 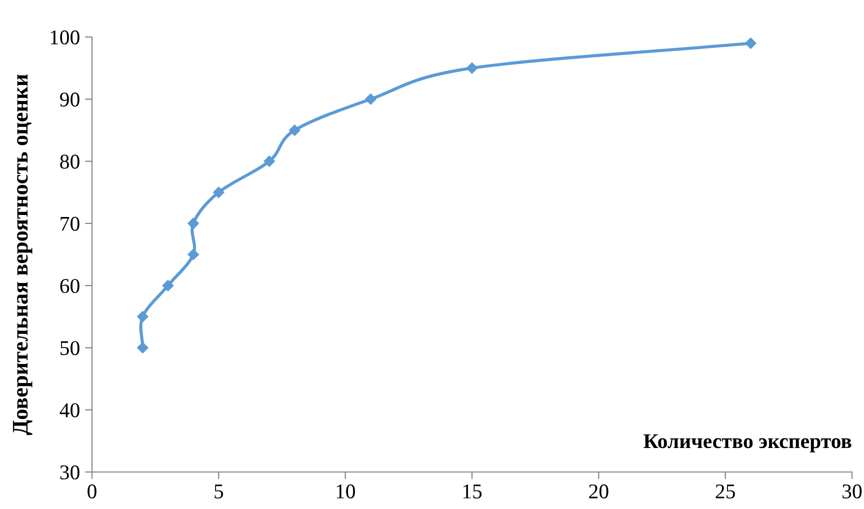 What do you see at coordinates (725, 491) in the screenshot?
I see `x-tick-label: 25` at bounding box center [725, 491].